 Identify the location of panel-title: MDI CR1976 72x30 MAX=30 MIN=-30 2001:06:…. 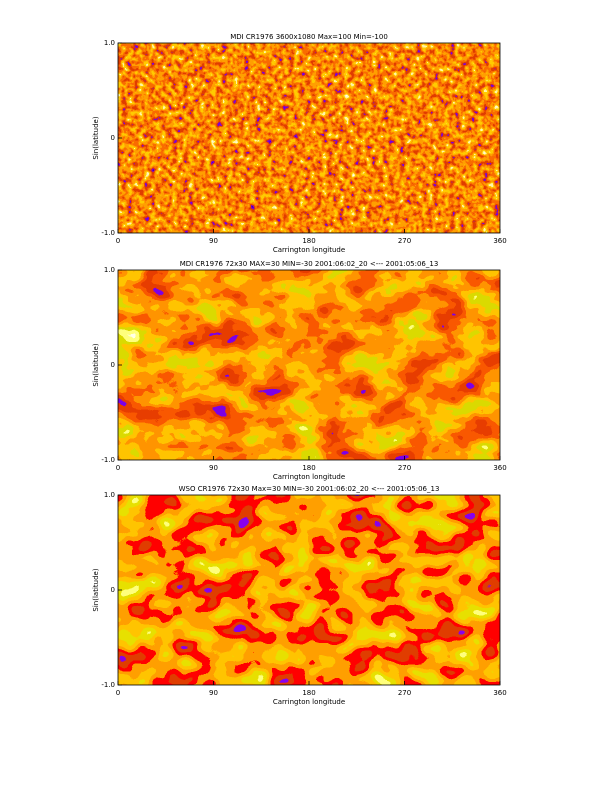
(309, 264).